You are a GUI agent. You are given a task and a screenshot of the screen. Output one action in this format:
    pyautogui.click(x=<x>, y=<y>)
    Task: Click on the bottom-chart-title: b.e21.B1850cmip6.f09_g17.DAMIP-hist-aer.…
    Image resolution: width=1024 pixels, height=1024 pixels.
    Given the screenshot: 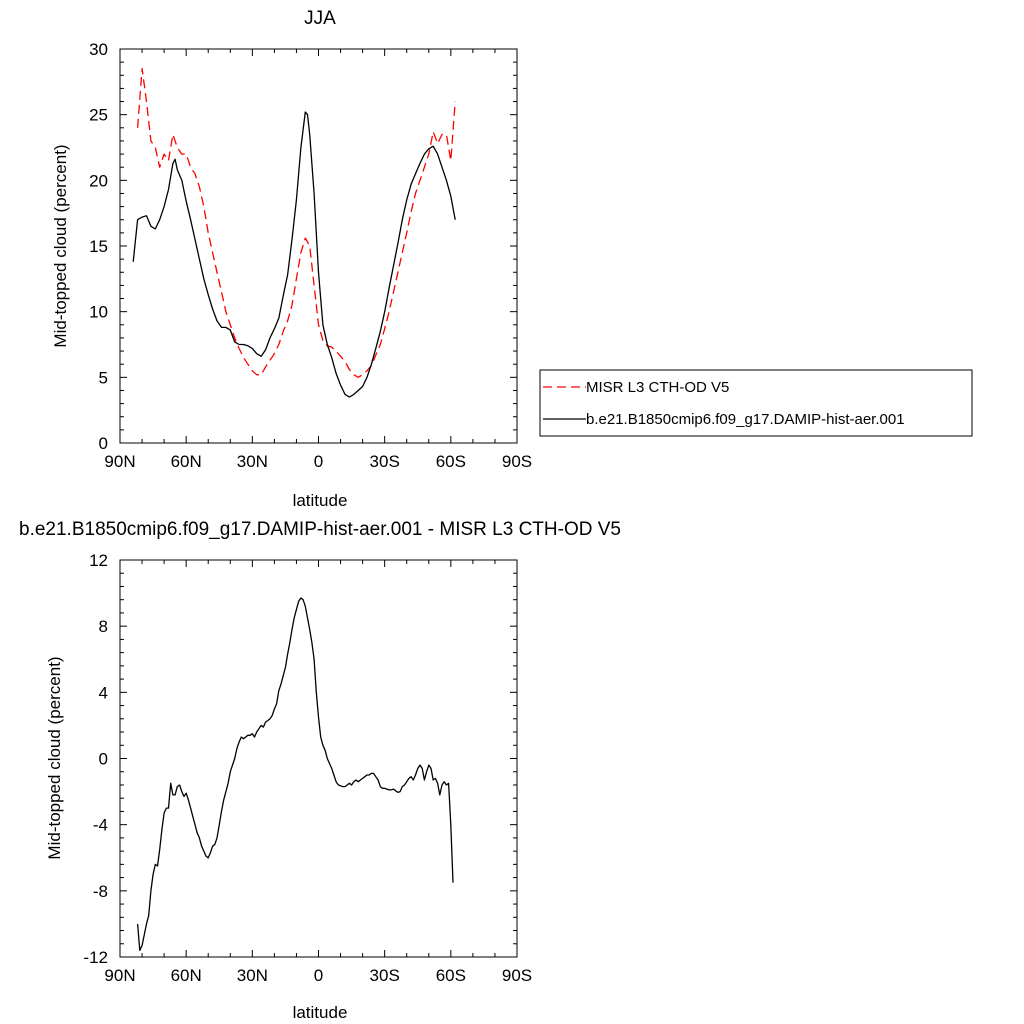 What is the action you would take?
    pyautogui.click(x=320, y=529)
    